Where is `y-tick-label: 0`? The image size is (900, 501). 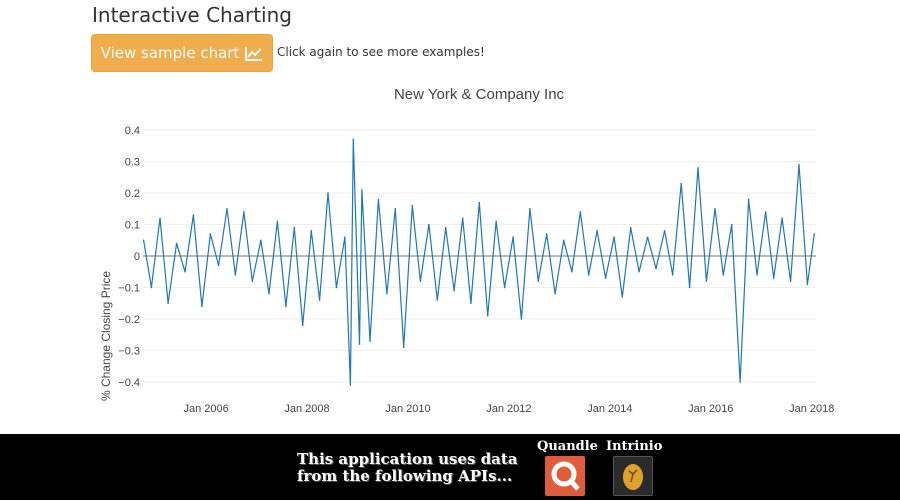
y-tick-label: 0 is located at coordinates (137, 257).